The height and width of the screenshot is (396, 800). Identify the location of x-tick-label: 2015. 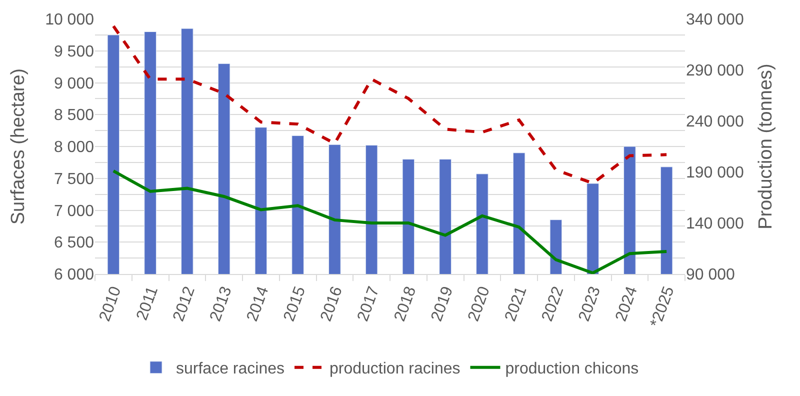
(295, 304).